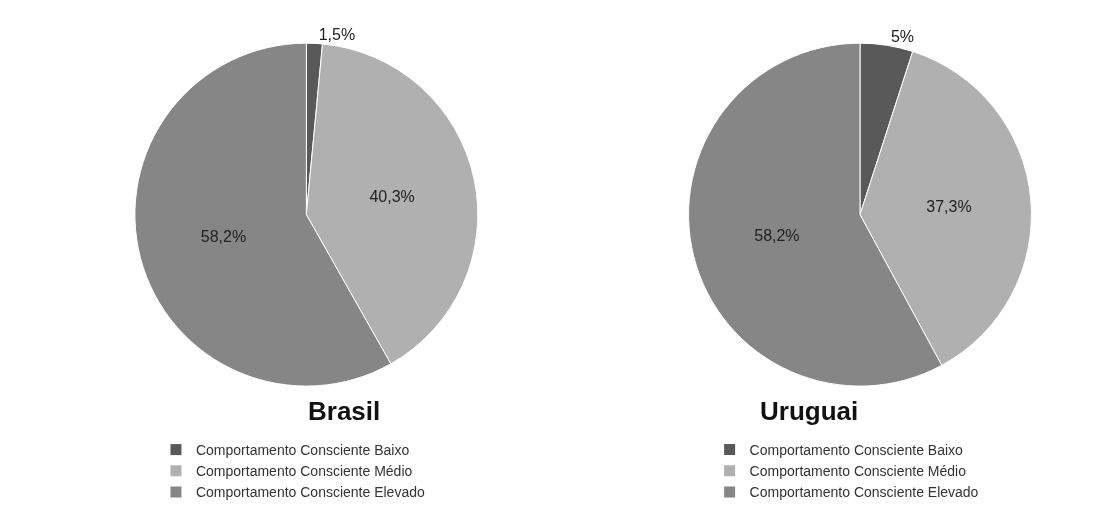 This screenshot has height=508, width=1114. What do you see at coordinates (344, 411) in the screenshot?
I see `text: Brasil` at bounding box center [344, 411].